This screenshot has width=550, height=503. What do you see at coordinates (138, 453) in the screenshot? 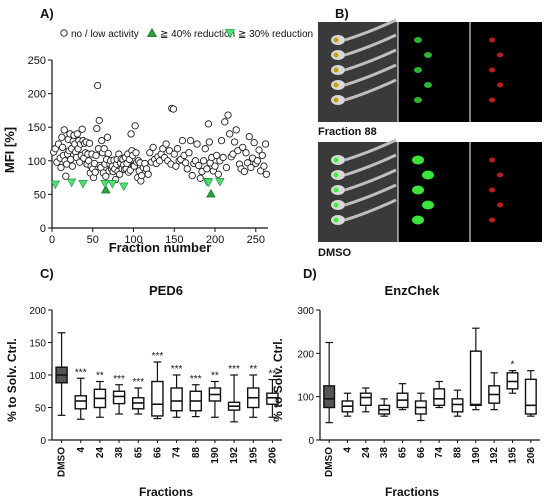
I see `boxplot-c-x-tick-label: 65` at bounding box center [138, 453].